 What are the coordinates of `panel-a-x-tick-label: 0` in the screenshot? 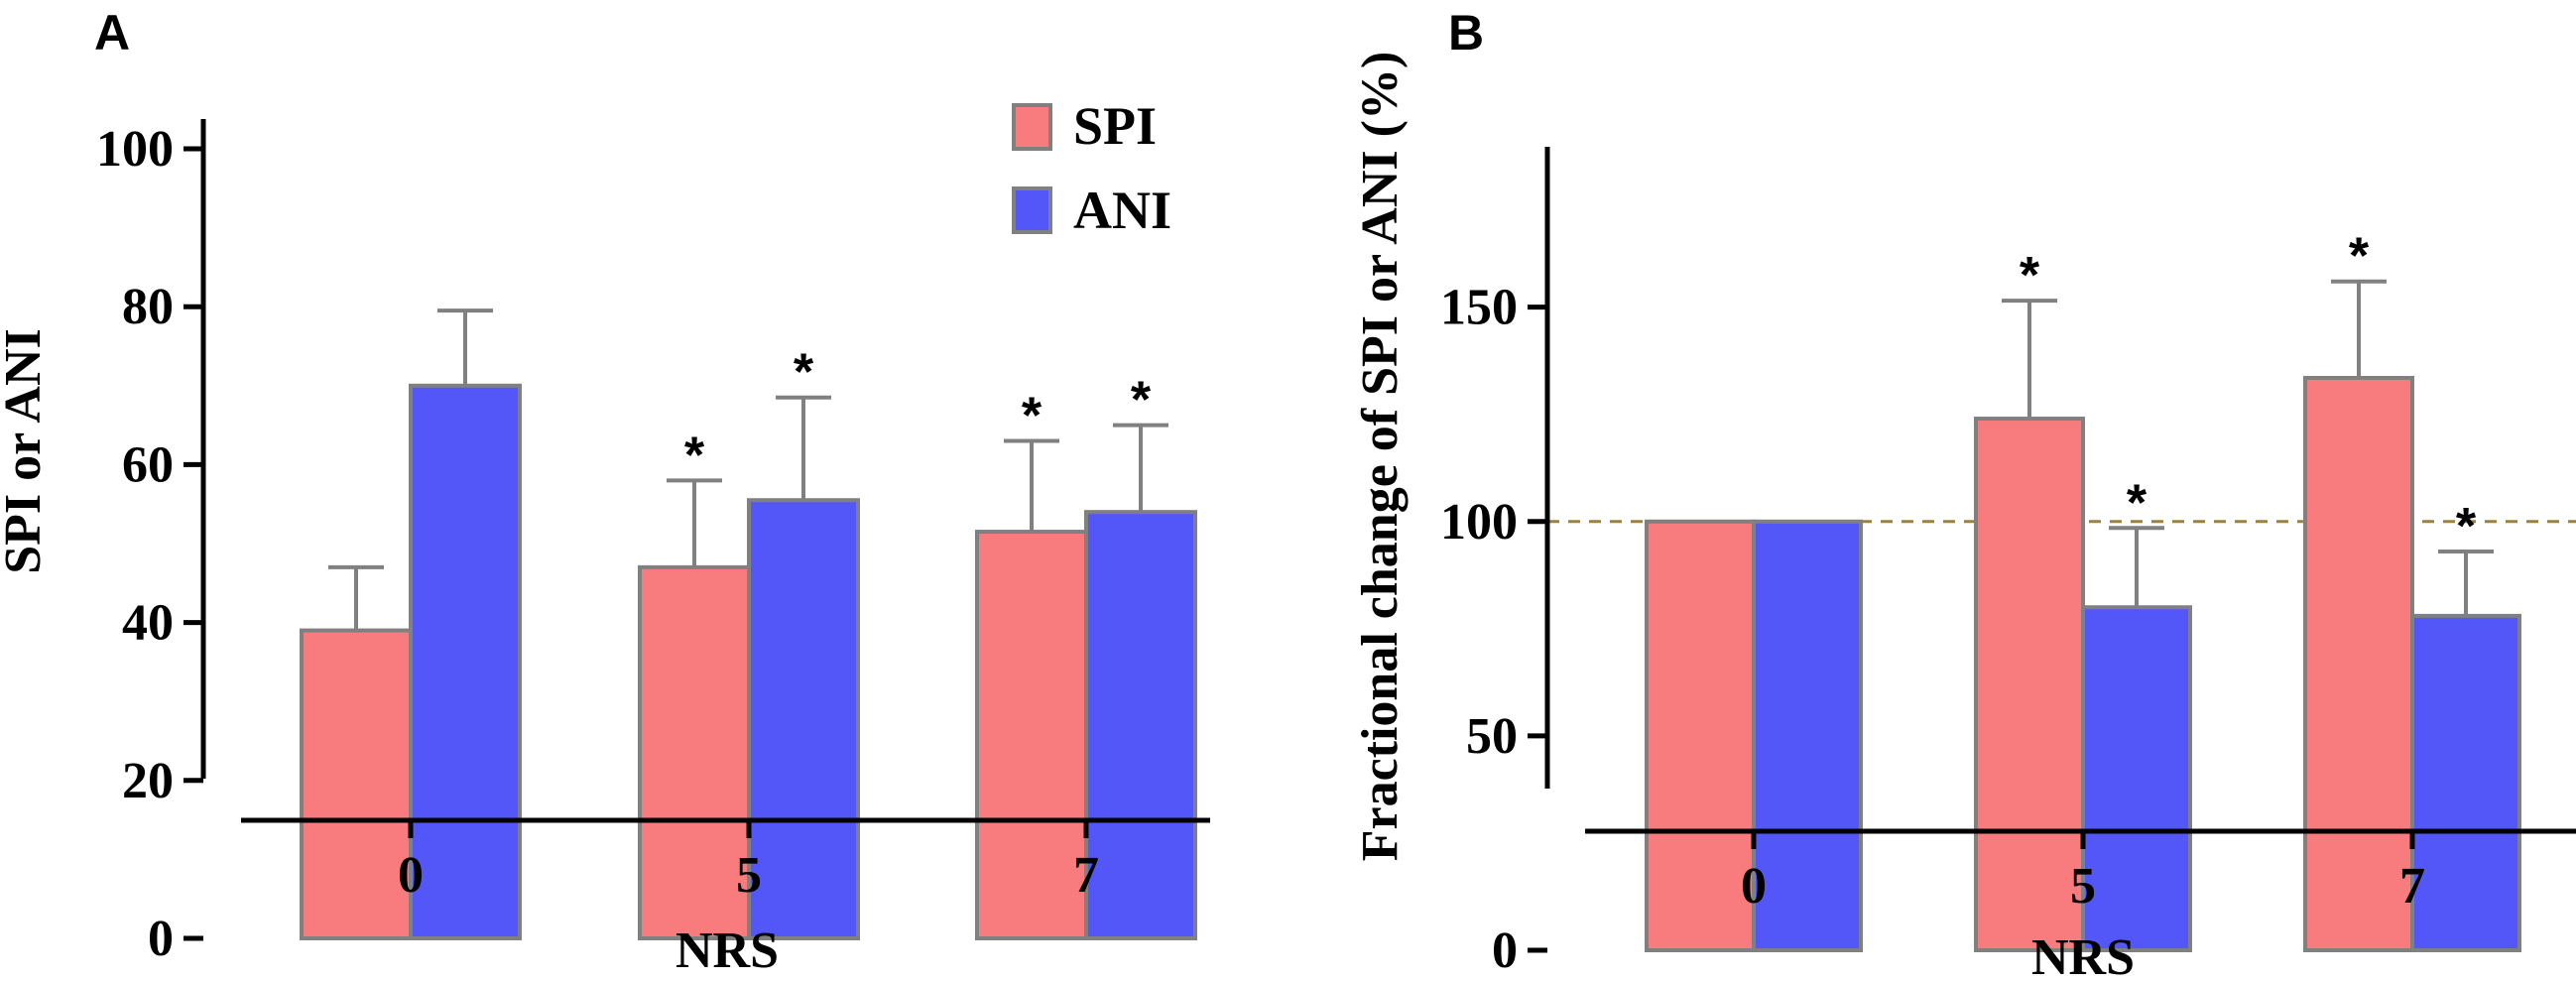 It's located at (411, 875).